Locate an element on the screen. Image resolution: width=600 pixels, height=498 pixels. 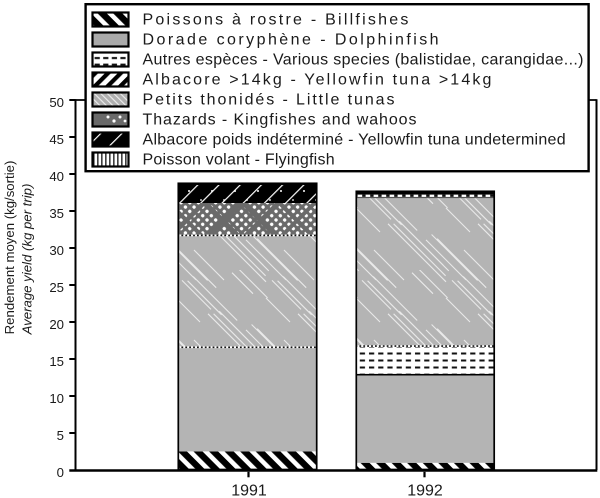
svg-text: 40 is located at coordinates (56, 176).